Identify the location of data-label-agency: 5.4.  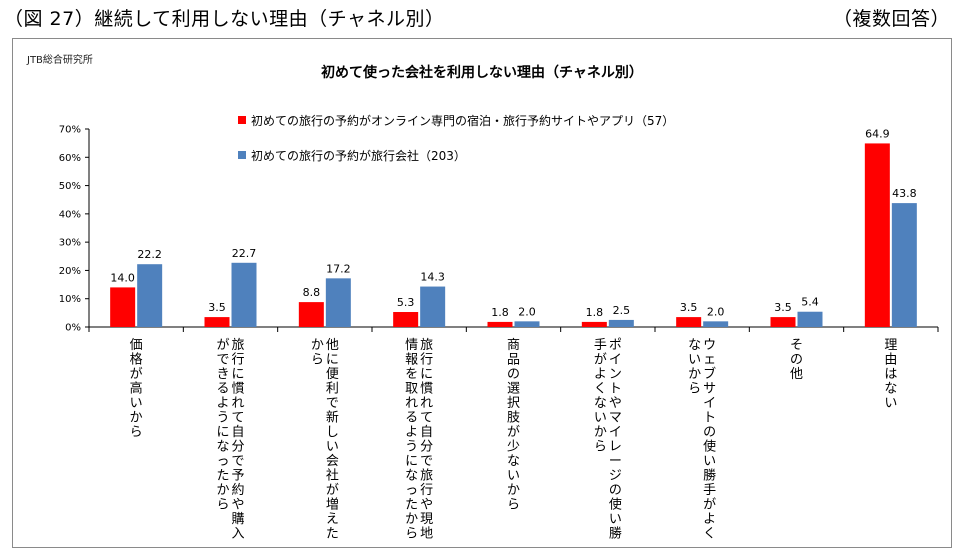
(810, 302).